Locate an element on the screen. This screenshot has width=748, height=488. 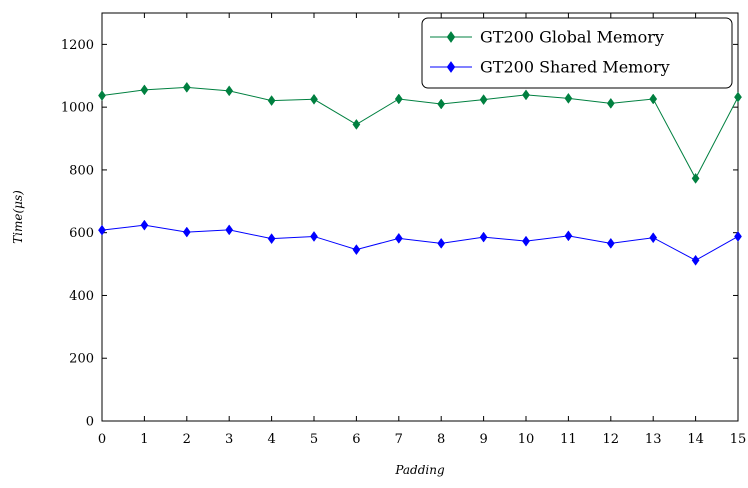
y-tick-label: 1000 is located at coordinates (77, 108).